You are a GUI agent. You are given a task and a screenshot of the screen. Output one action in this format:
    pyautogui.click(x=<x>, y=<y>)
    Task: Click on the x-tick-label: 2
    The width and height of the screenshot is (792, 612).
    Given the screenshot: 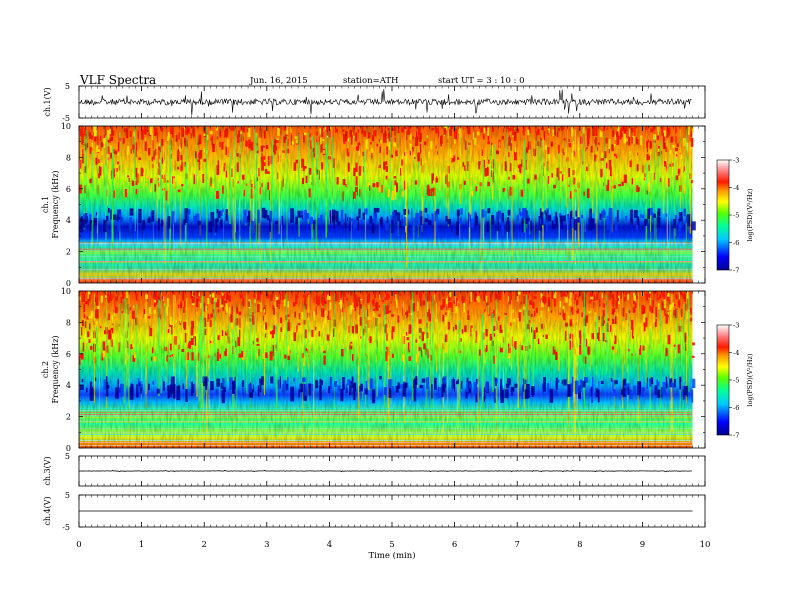 What is the action you would take?
    pyautogui.click(x=203, y=545)
    